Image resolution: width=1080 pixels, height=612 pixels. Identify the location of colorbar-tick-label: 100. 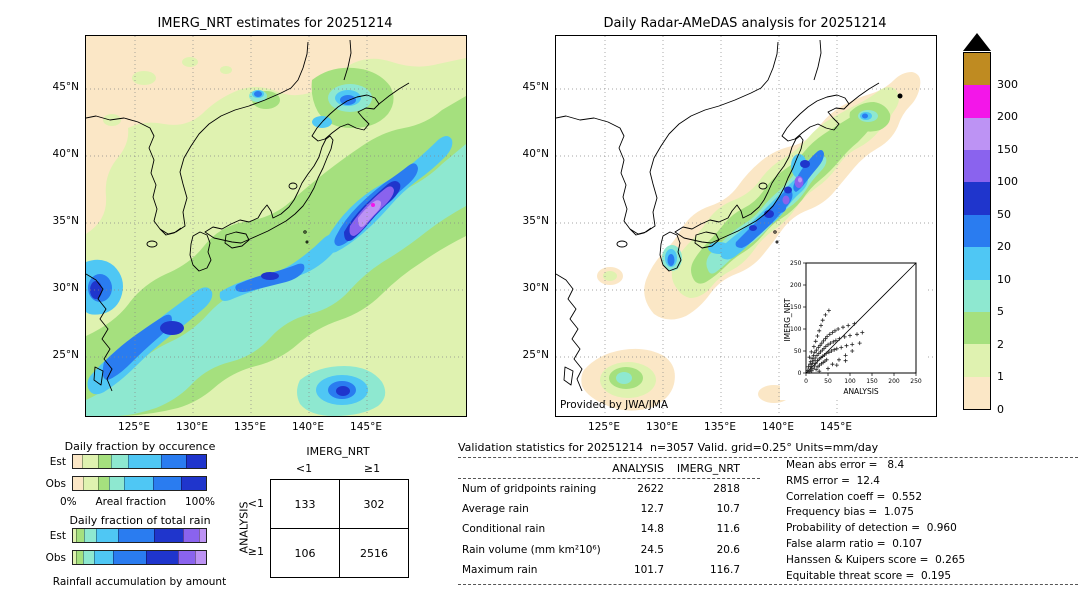
(1007, 182).